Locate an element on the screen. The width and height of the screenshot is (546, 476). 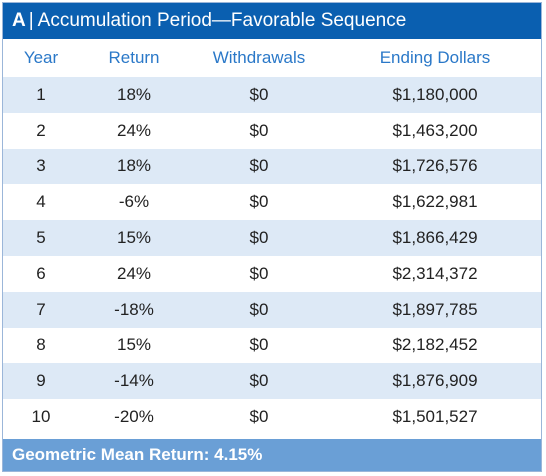
cell-ending-dollars: $1,501,527 is located at coordinates (435, 417).